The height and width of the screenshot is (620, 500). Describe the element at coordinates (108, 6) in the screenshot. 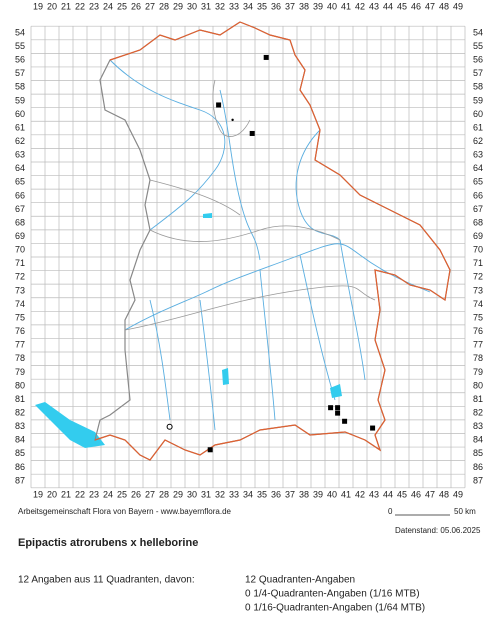

I see `column-label: 24` at that location.